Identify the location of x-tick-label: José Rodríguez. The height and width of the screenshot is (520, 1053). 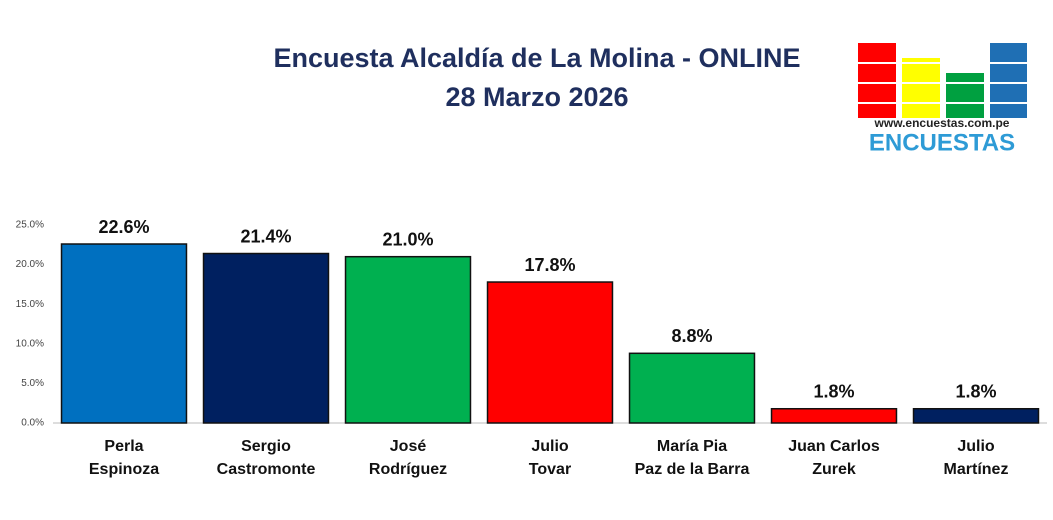
(408, 458).